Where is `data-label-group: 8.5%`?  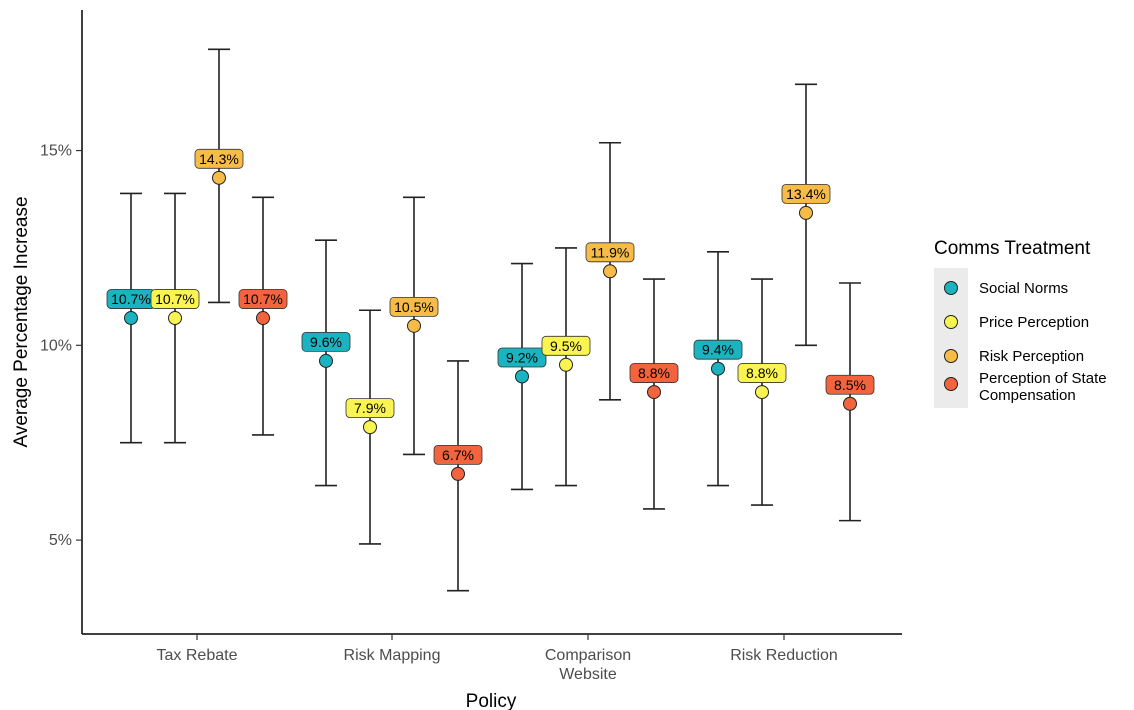
data-label-group: 8.5% is located at coordinates (850, 384).